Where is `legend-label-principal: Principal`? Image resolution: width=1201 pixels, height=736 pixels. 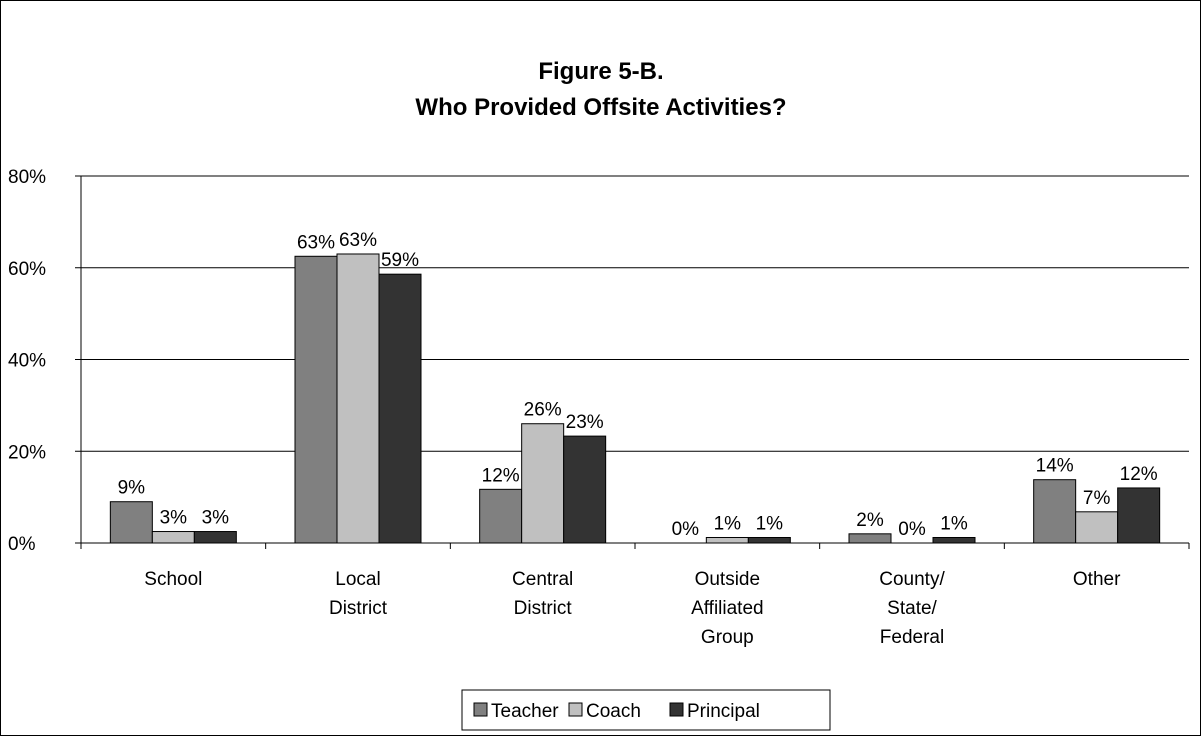 legend-label-principal: Principal is located at coordinates (723, 711).